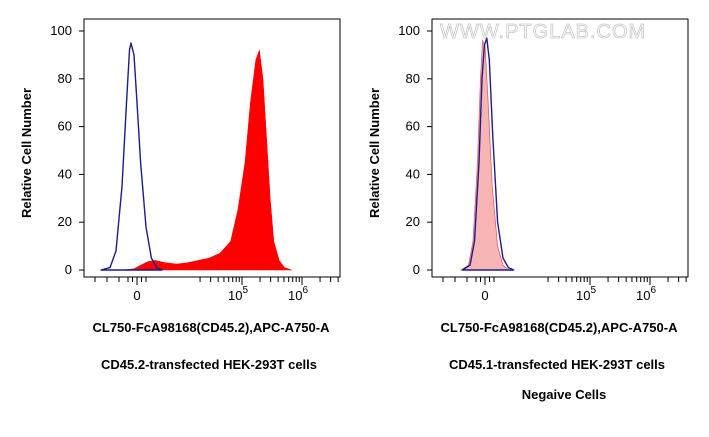 Image resolution: width=709 pixels, height=437 pixels. Describe the element at coordinates (557, 364) in the screenshot. I see `right-caption: CD45.1-transfected HEK-293T cells` at that location.